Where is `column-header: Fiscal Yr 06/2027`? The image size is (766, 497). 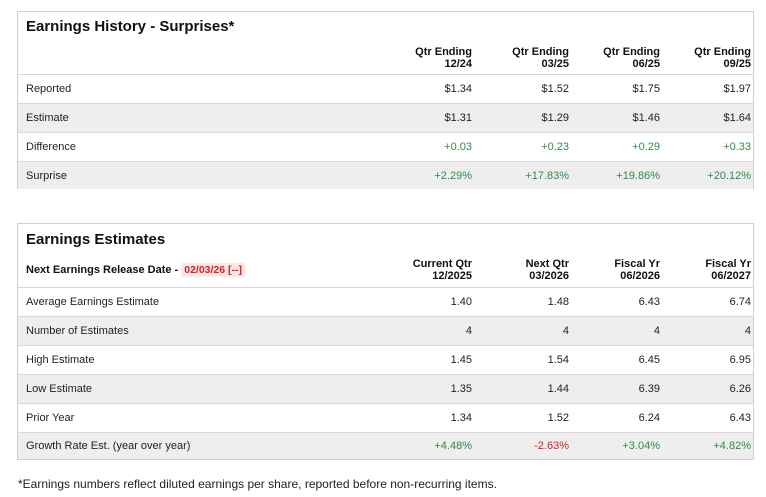
column-header: Fiscal Yr 06/2027 is located at coordinates (728, 270).